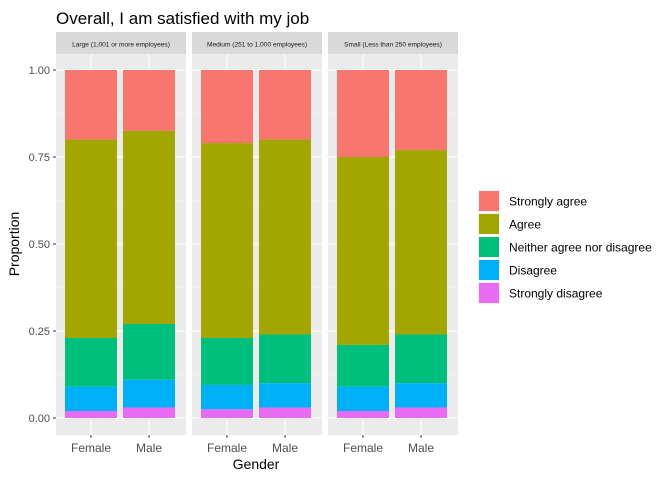 This screenshot has width=672, height=480. I want to click on y-tick-label: 0.50, so click(39, 245).